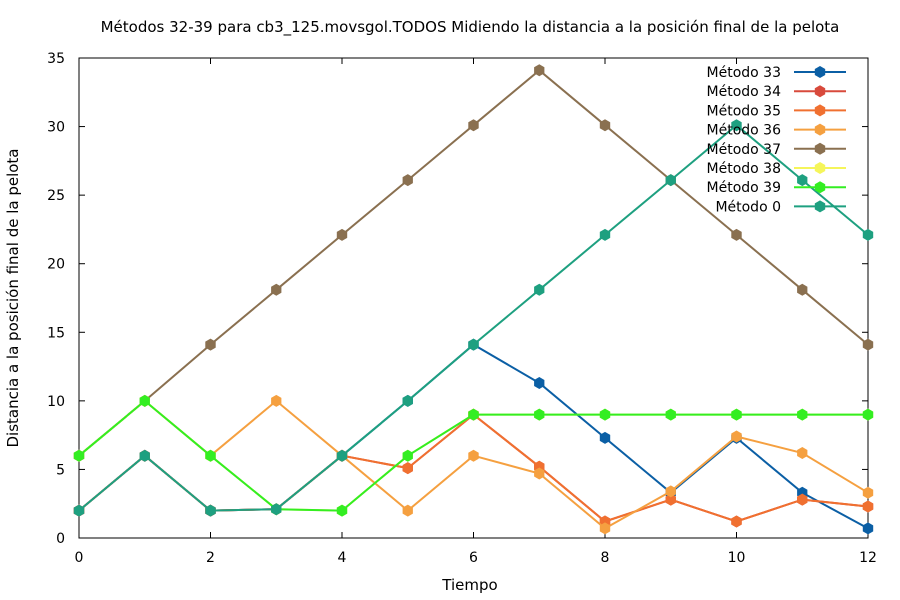 This screenshot has height=600, width=900. Describe the element at coordinates (605, 558) in the screenshot. I see `x-tick-label: 8` at that location.